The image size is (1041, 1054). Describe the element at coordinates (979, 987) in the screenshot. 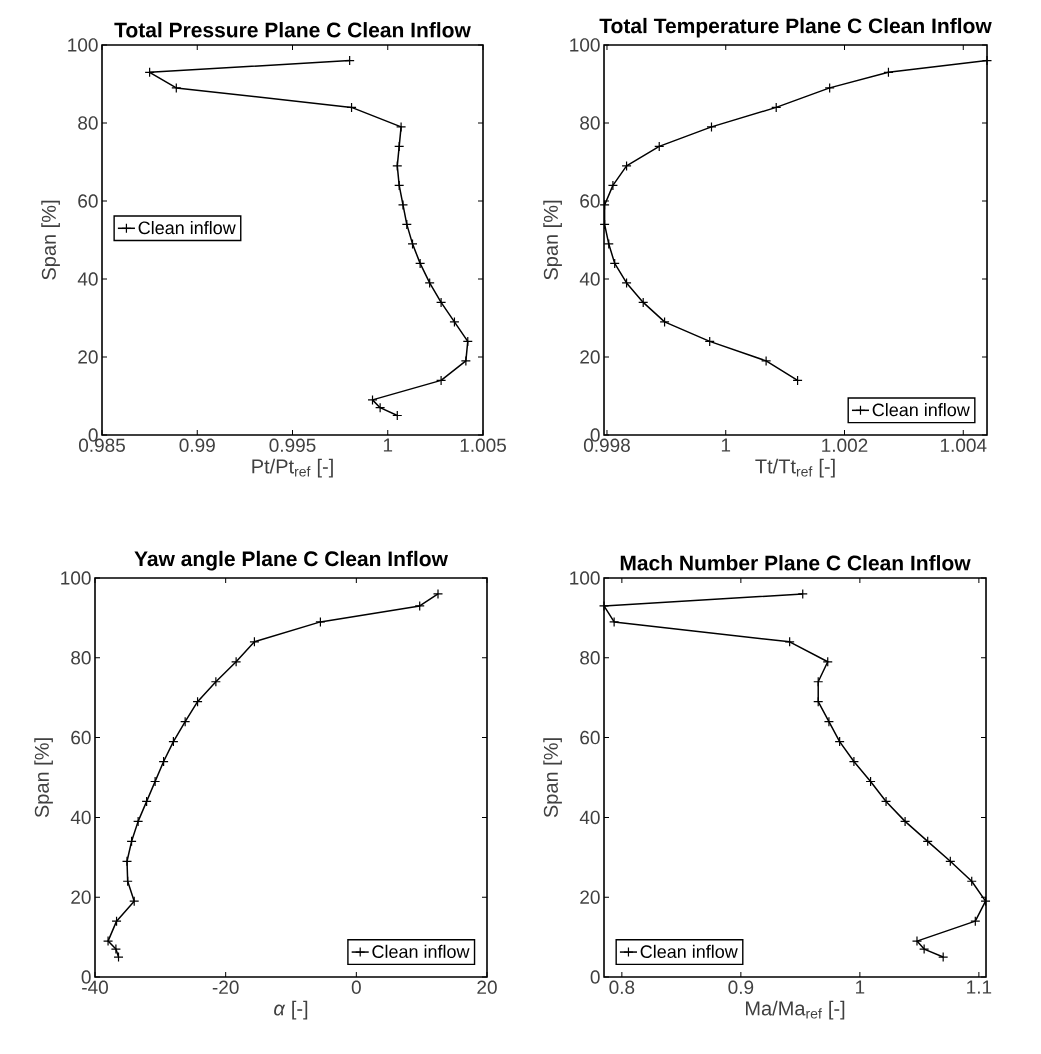

I see `x-tick-label: 1.1` at that location.